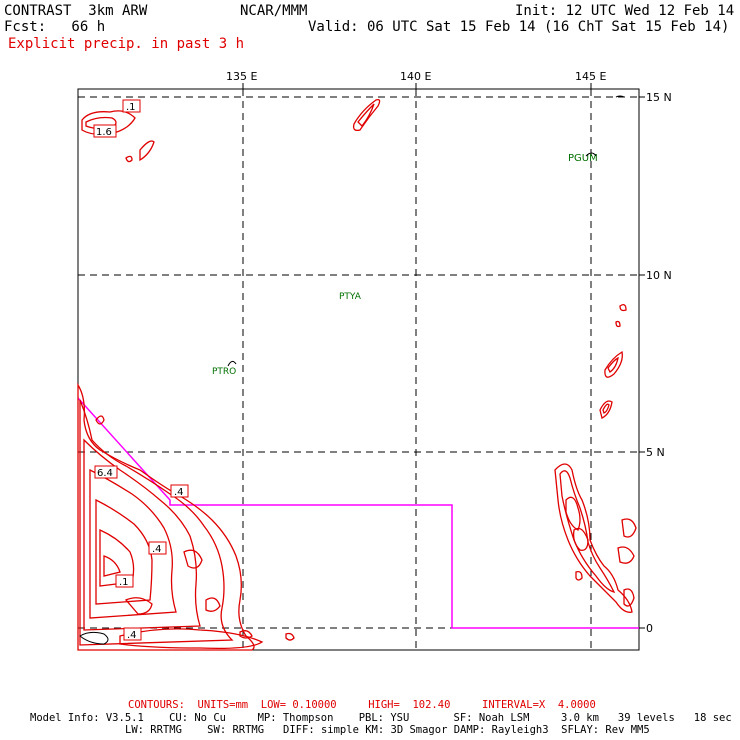  What do you see at coordinates (104, 132) in the screenshot?
I see `contour-label: 1.6` at bounding box center [104, 132].